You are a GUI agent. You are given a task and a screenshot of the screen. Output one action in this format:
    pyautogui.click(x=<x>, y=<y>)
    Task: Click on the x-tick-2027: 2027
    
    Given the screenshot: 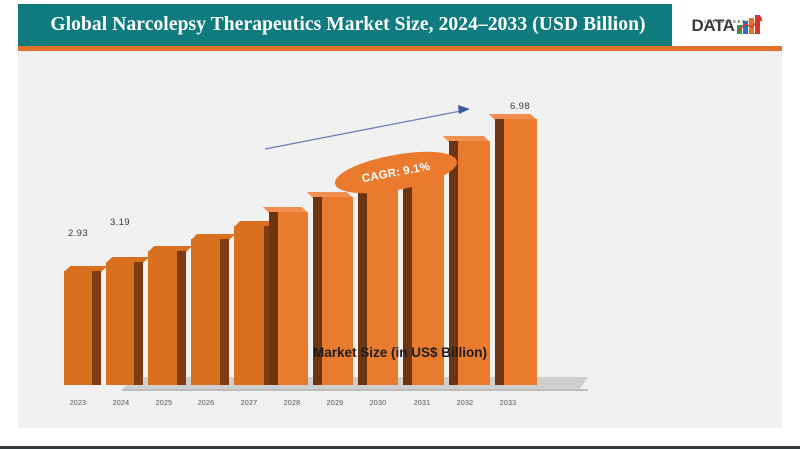 What is the action you would take?
    pyautogui.click(x=249, y=402)
    